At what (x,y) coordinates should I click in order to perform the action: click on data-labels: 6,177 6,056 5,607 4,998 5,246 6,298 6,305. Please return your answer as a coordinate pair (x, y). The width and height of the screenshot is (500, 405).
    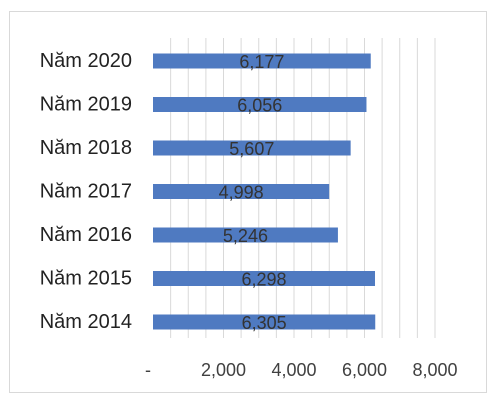
    Looking at the image, I should click on (253, 192).